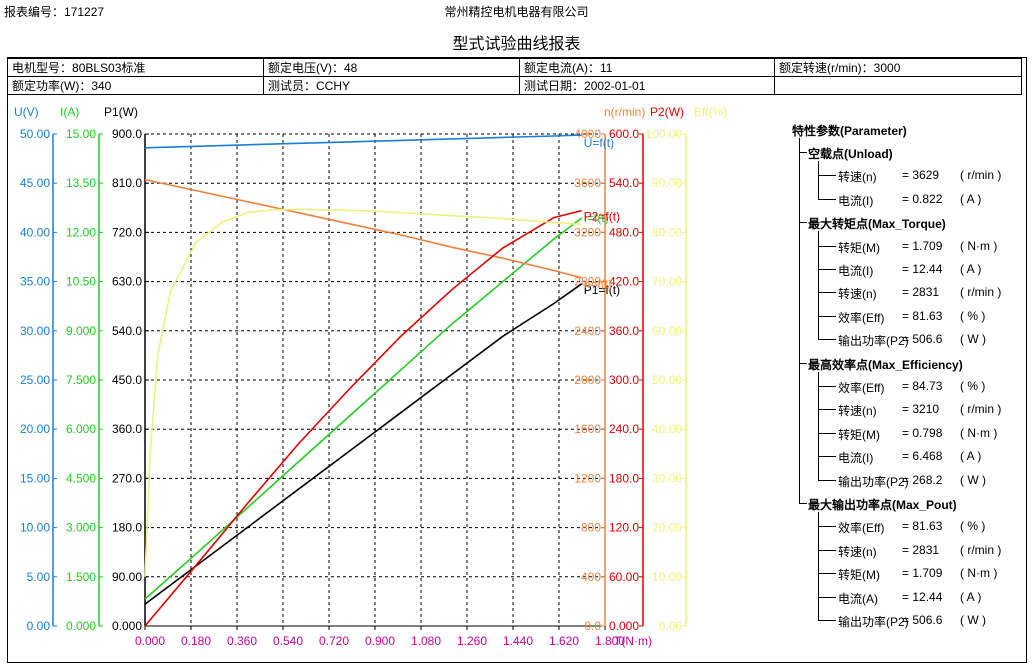  I want to click on param-value: = 1.709, so click(922, 245).